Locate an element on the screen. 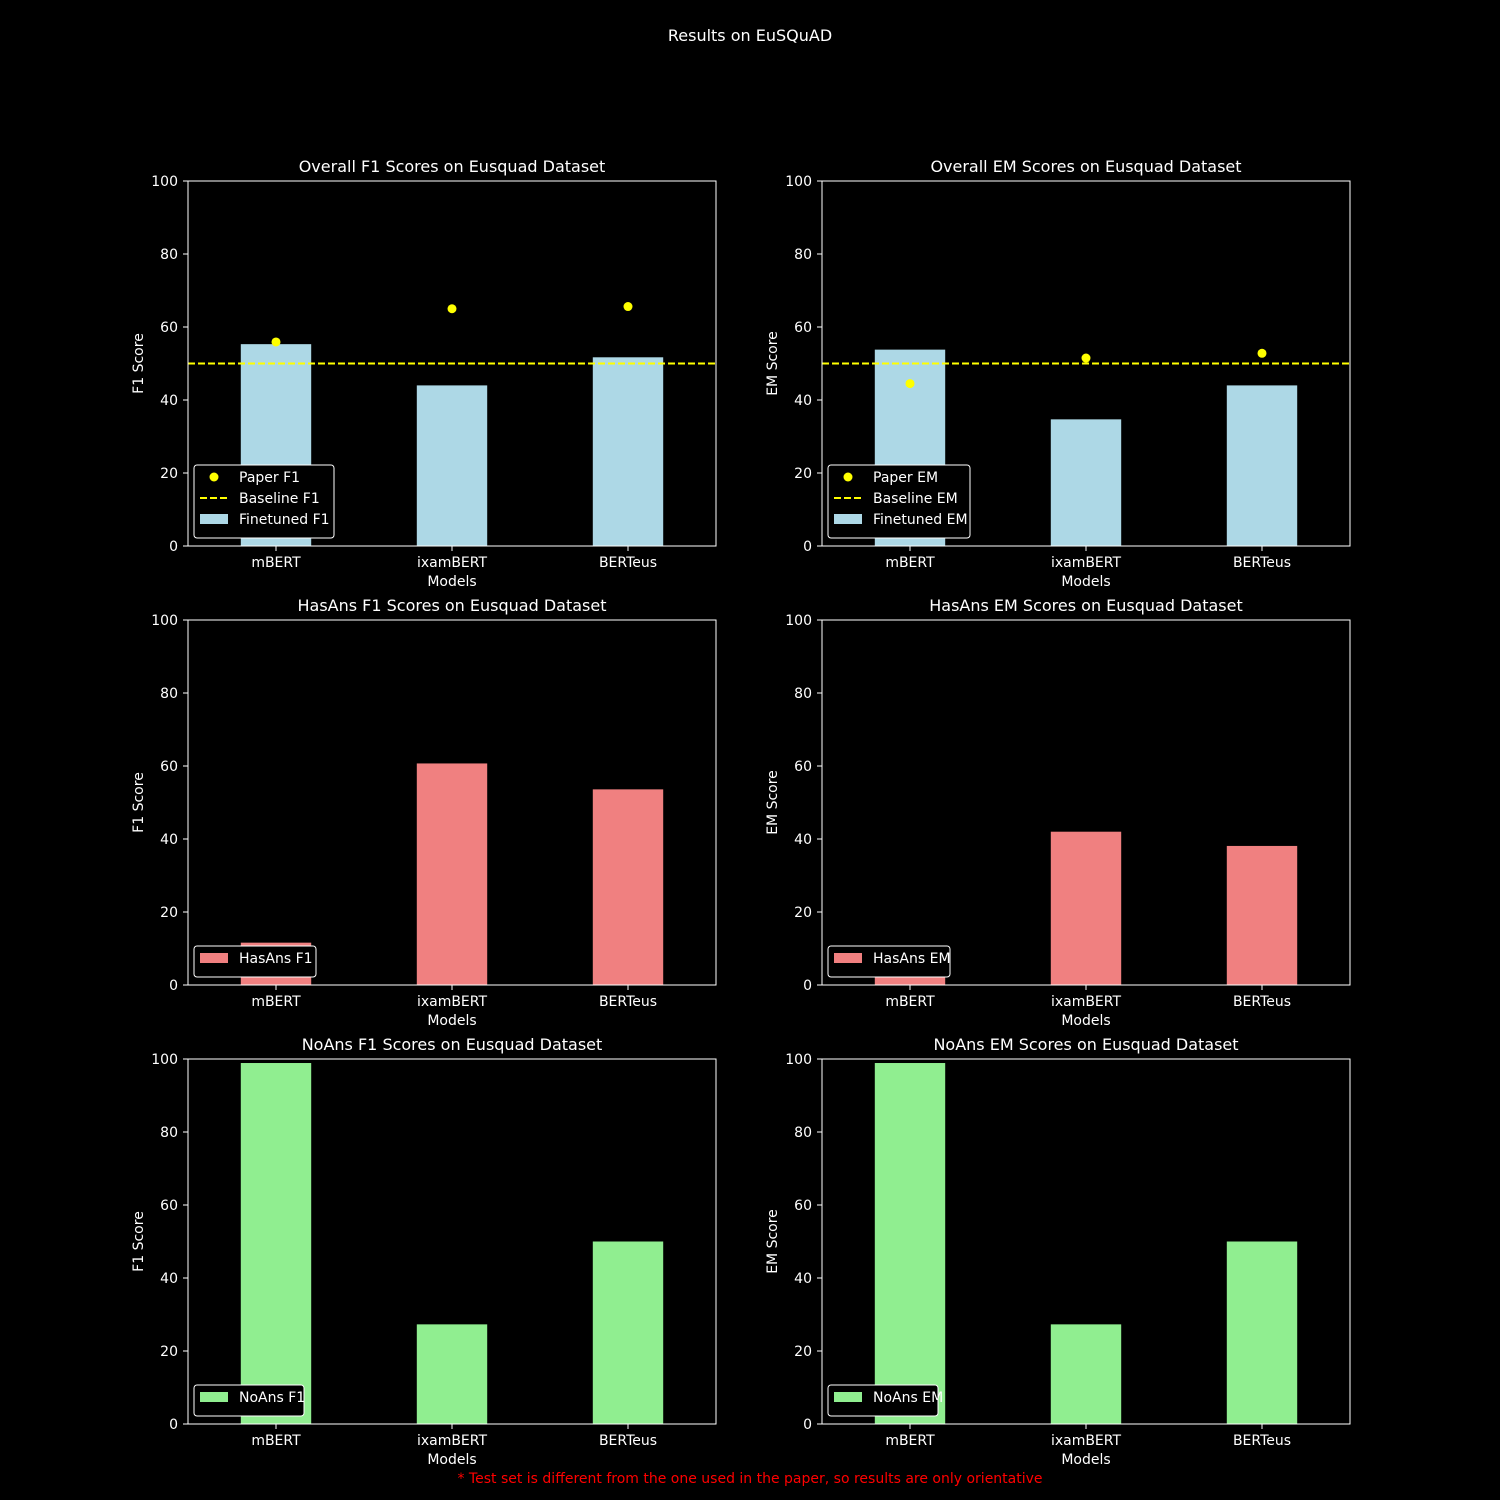 The image size is (1500, 1500). paper-point-BERTeus is located at coordinates (1262, 353).